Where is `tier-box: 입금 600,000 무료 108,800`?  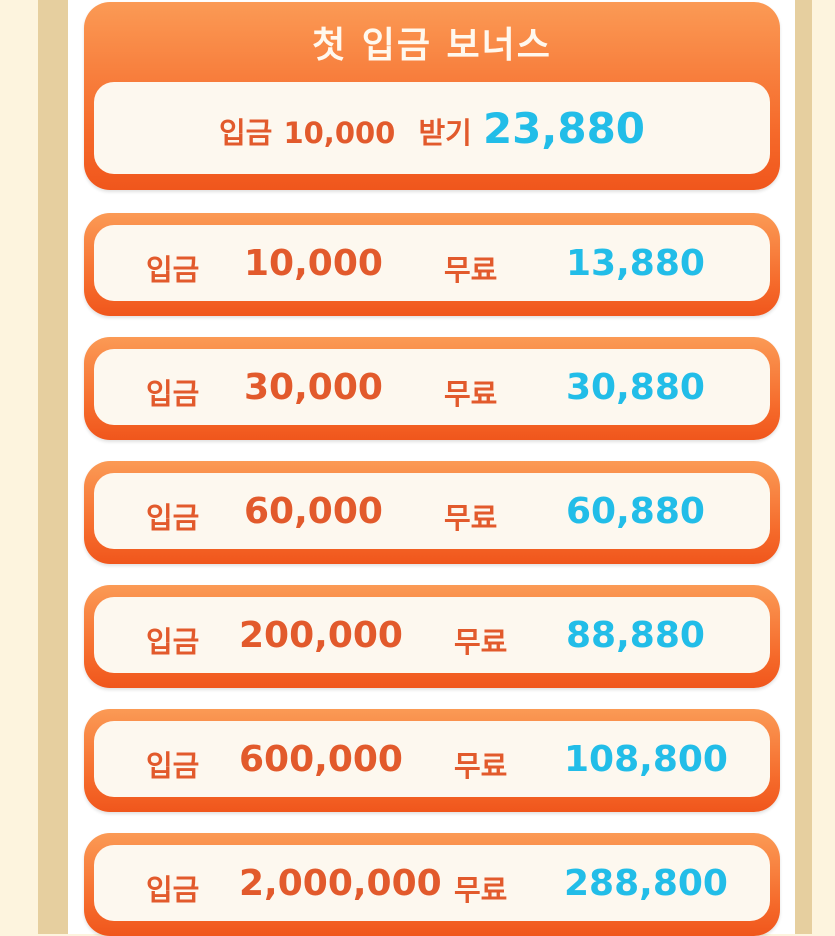
tier-box: 입금 600,000 무료 108,800 is located at coordinates (432, 759).